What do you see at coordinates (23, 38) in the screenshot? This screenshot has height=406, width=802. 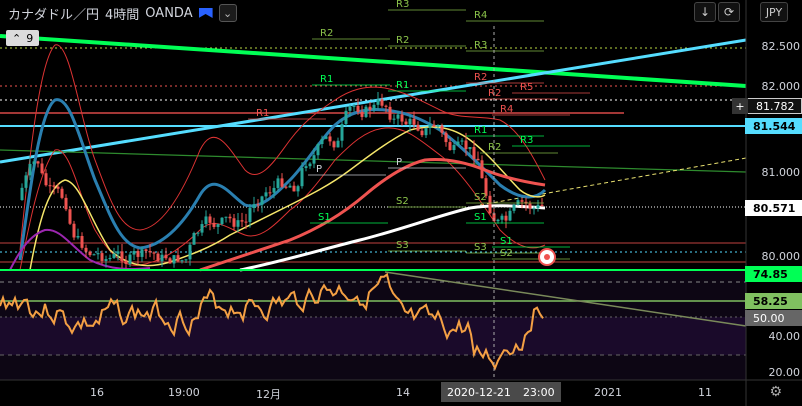 I see `indicators-toggle: ⌃ 9` at bounding box center [23, 38].